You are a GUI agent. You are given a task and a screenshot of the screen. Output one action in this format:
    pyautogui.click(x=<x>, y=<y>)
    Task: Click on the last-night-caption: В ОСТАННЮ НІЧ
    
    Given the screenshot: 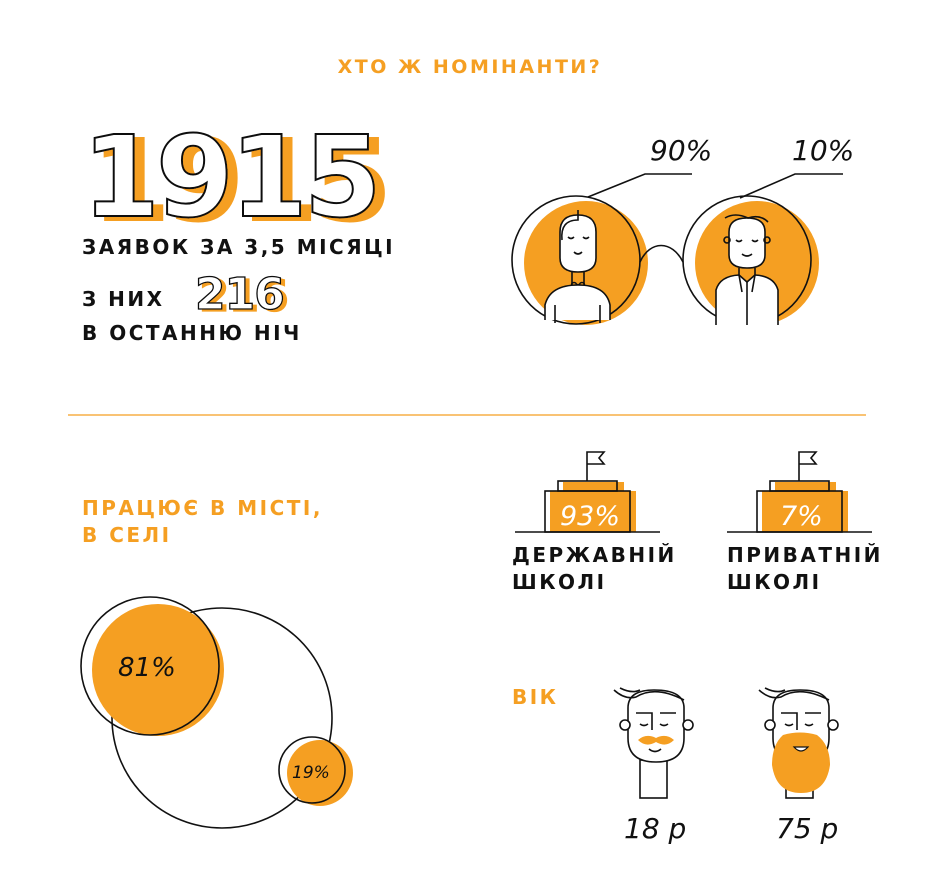 What is the action you would take?
    pyautogui.click(x=192, y=333)
    